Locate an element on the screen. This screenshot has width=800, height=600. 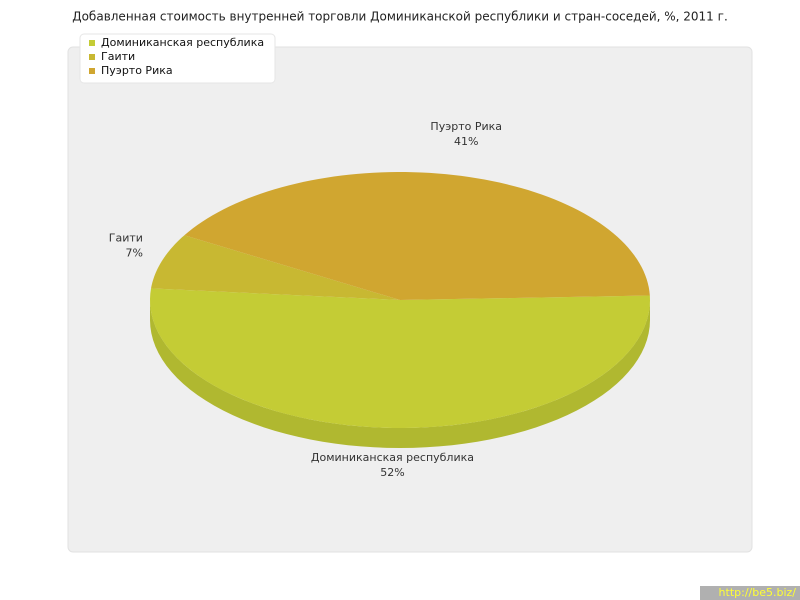
slice-label: Пуэрто Рика is located at coordinates (466, 126).